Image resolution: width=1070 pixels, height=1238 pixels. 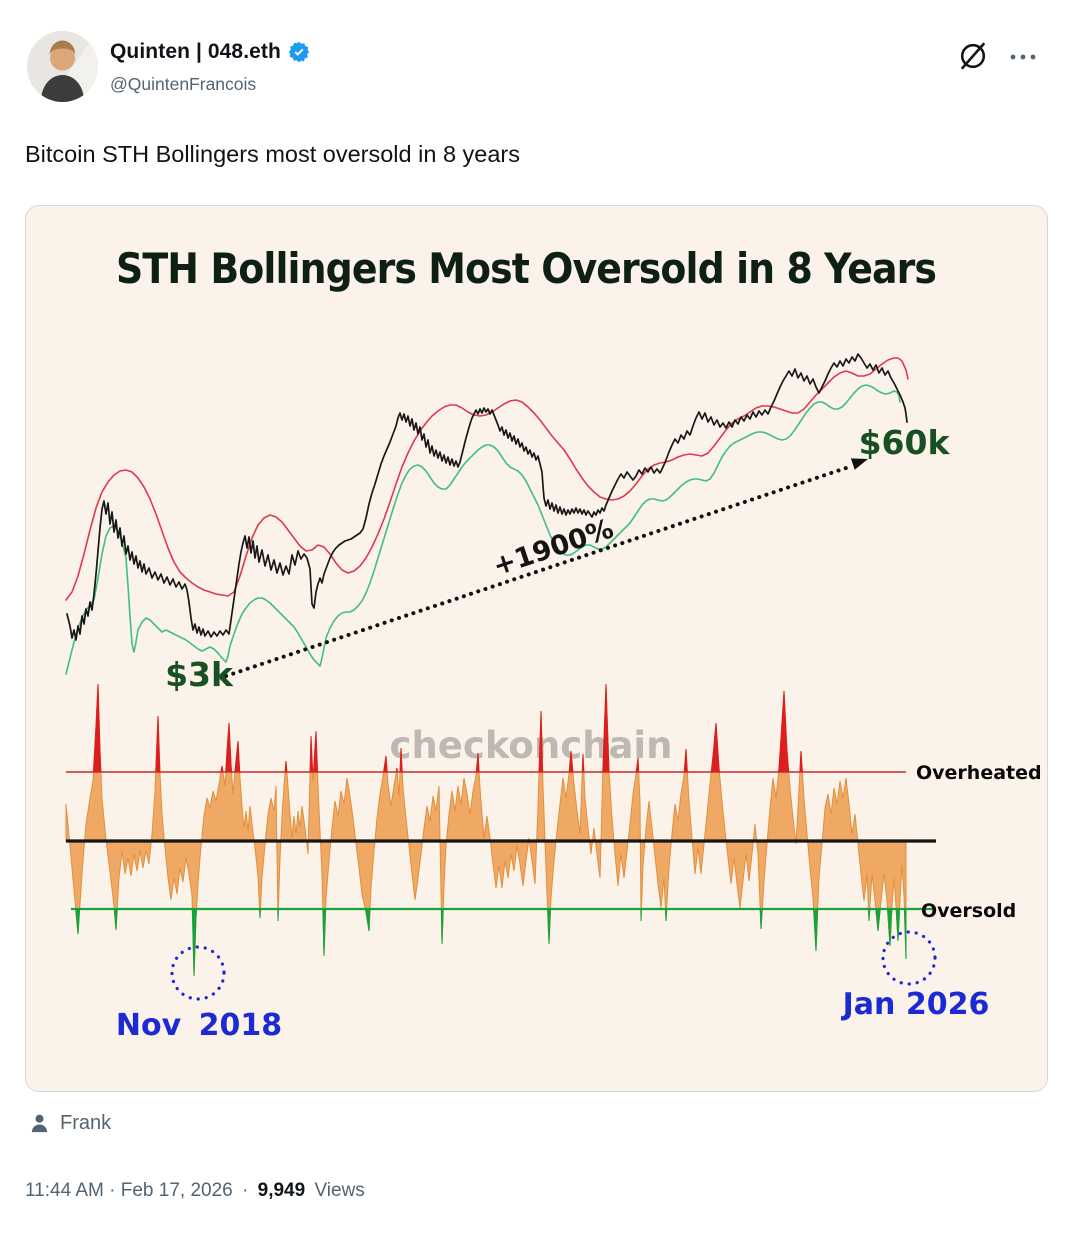 I want to click on views-count: 9,949, so click(x=281, y=1190).